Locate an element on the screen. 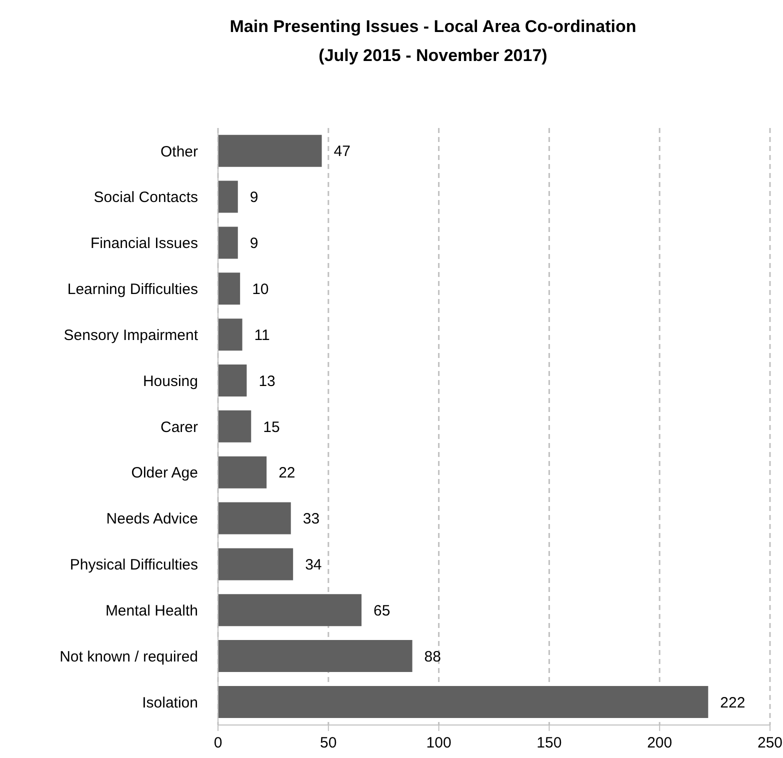  x-tick-label: 250 is located at coordinates (770, 743).